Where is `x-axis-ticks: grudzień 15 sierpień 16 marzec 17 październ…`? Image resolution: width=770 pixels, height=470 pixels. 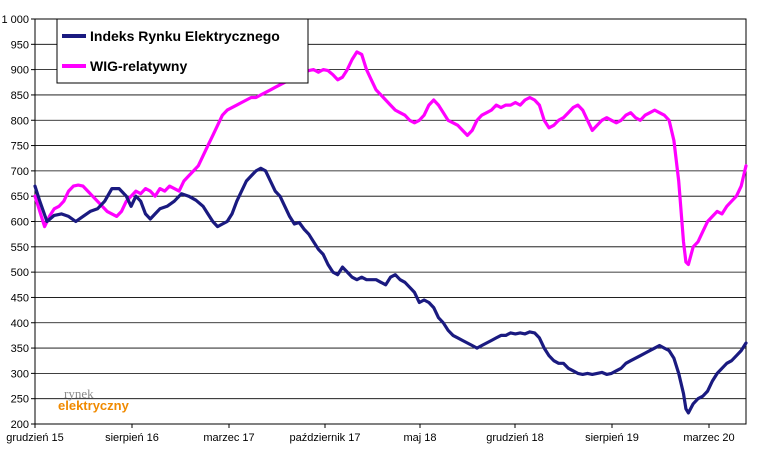
x-axis-ticks: grudzień 15 sierpień 16 marzec 17 październ… is located at coordinates (370, 434).